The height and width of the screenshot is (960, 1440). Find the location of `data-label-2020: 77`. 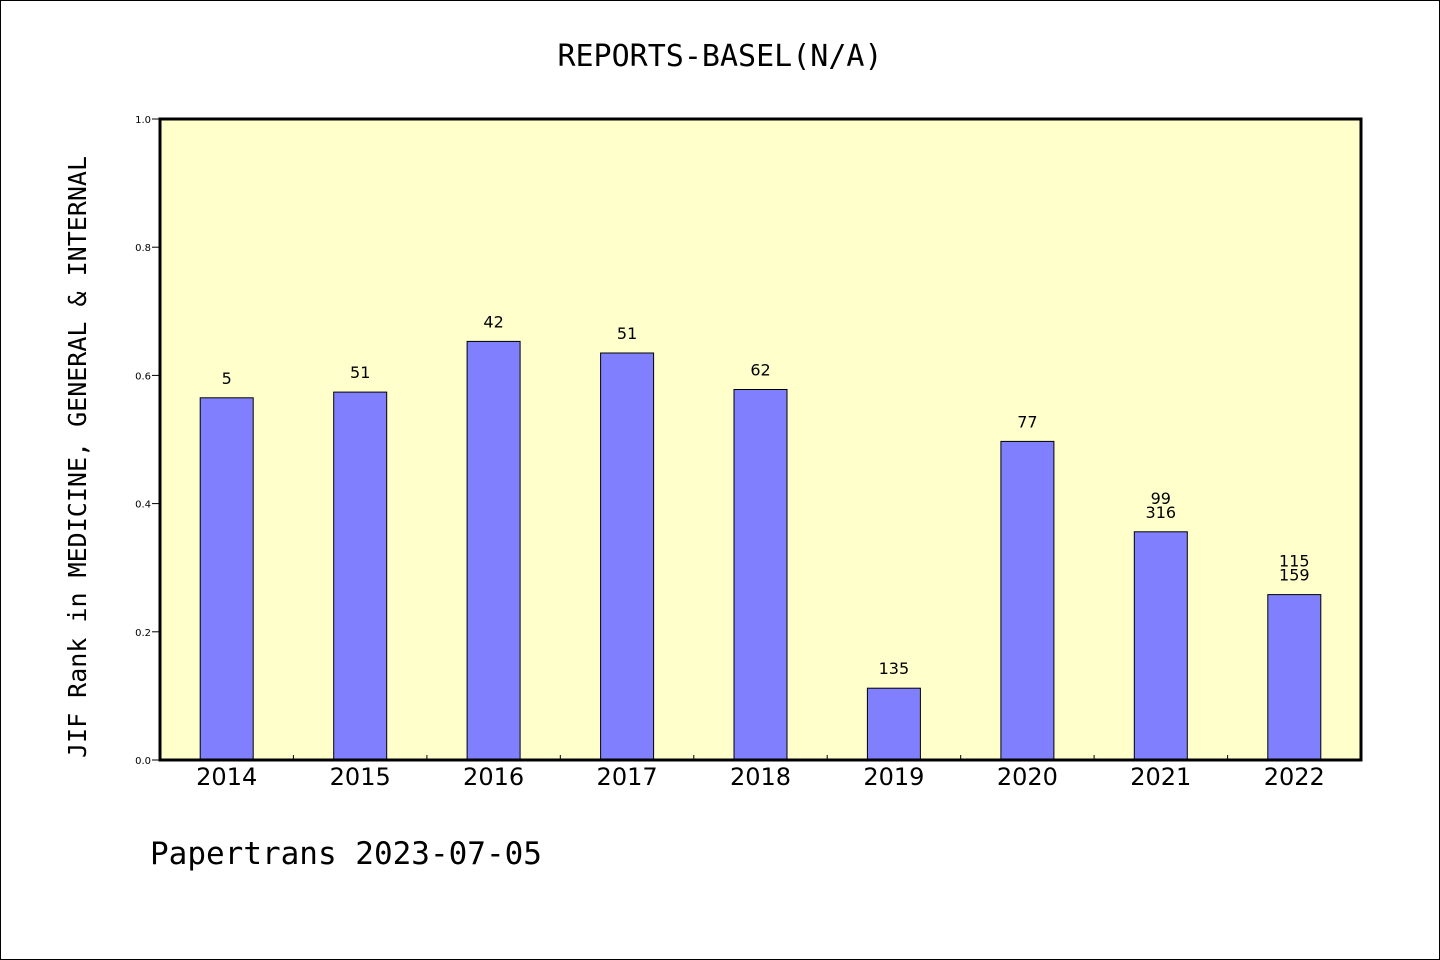

data-label-2020: 77 is located at coordinates (1027, 421).